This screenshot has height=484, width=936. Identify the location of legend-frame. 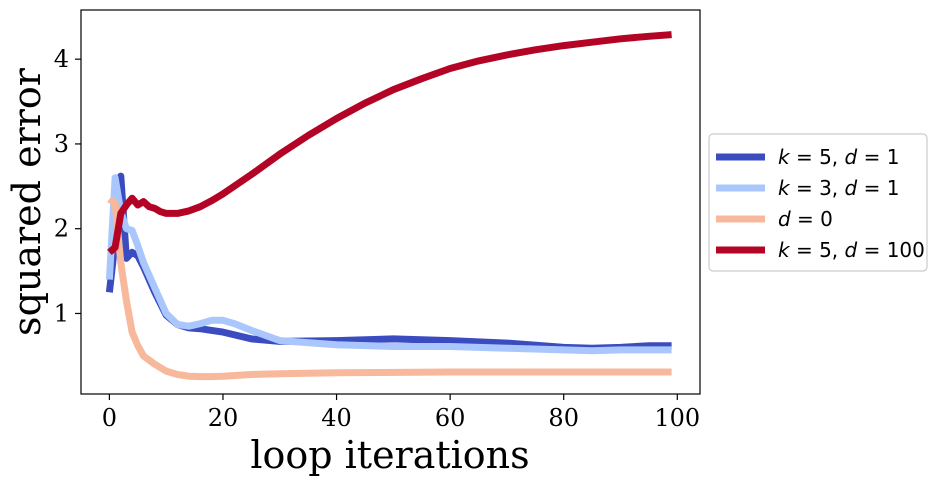
(818, 202).